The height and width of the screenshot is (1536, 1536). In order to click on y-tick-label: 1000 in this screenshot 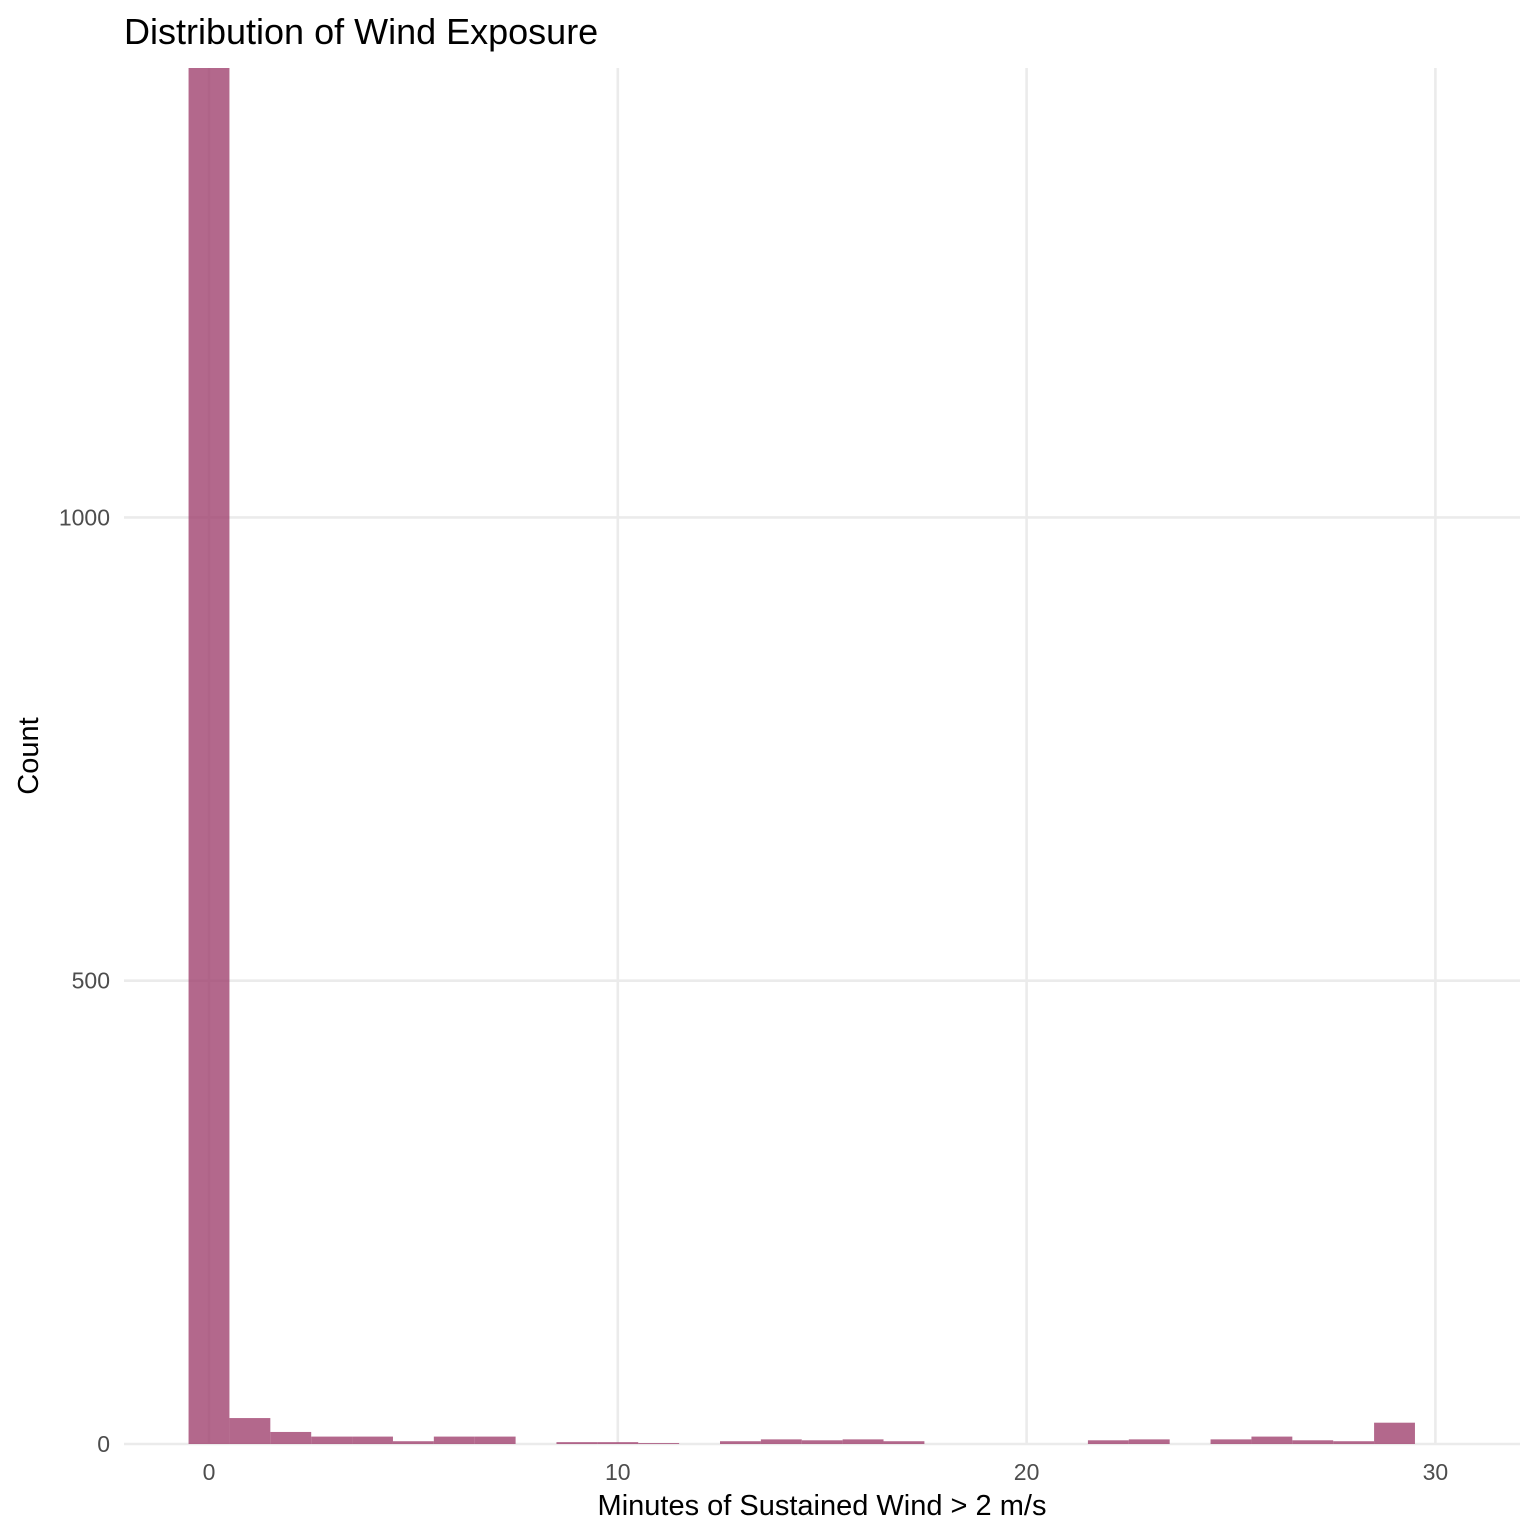, I will do `click(84, 517)`.